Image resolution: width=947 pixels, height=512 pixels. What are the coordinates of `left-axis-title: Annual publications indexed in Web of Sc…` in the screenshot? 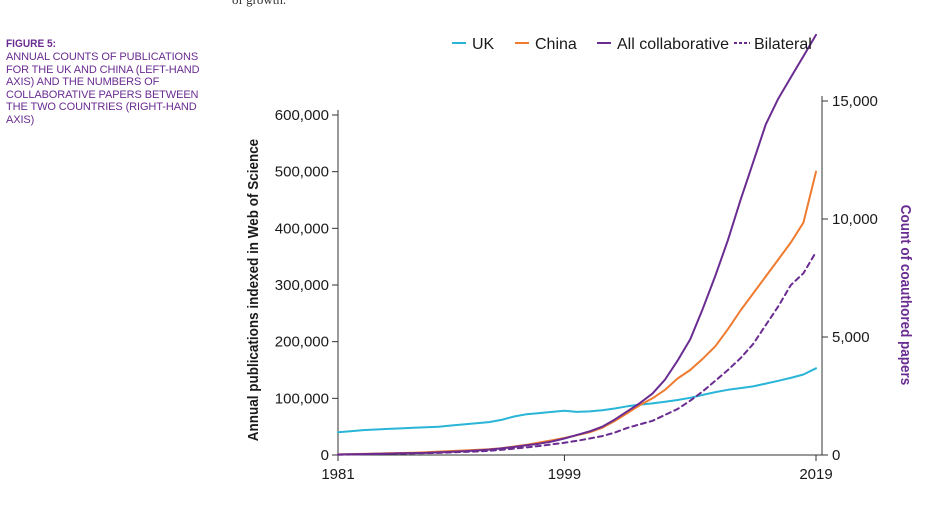 It's located at (253, 290).